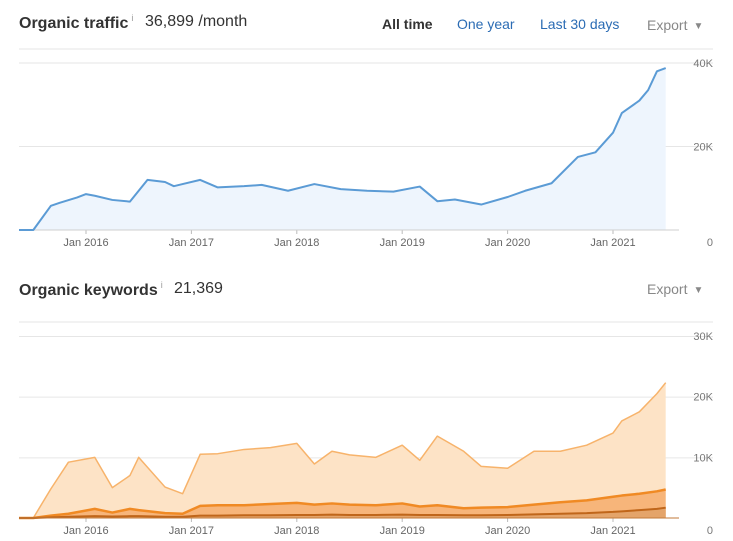  I want to click on range-all-time: All time, so click(407, 24).